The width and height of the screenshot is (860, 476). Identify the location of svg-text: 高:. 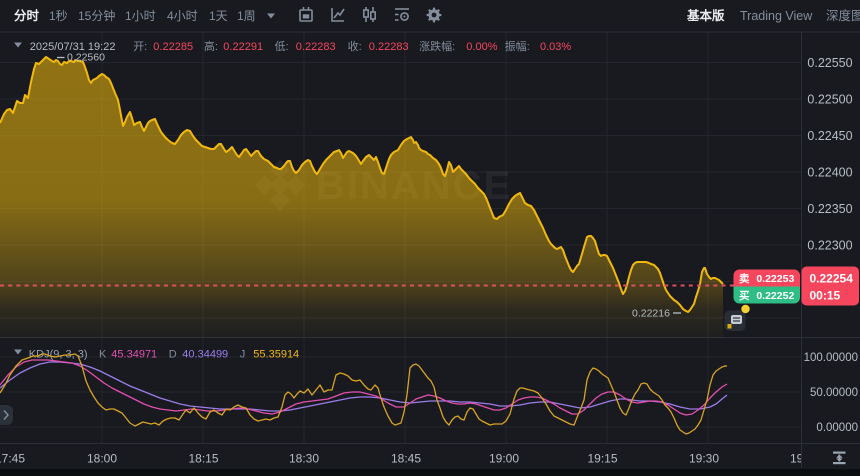
(211, 46).